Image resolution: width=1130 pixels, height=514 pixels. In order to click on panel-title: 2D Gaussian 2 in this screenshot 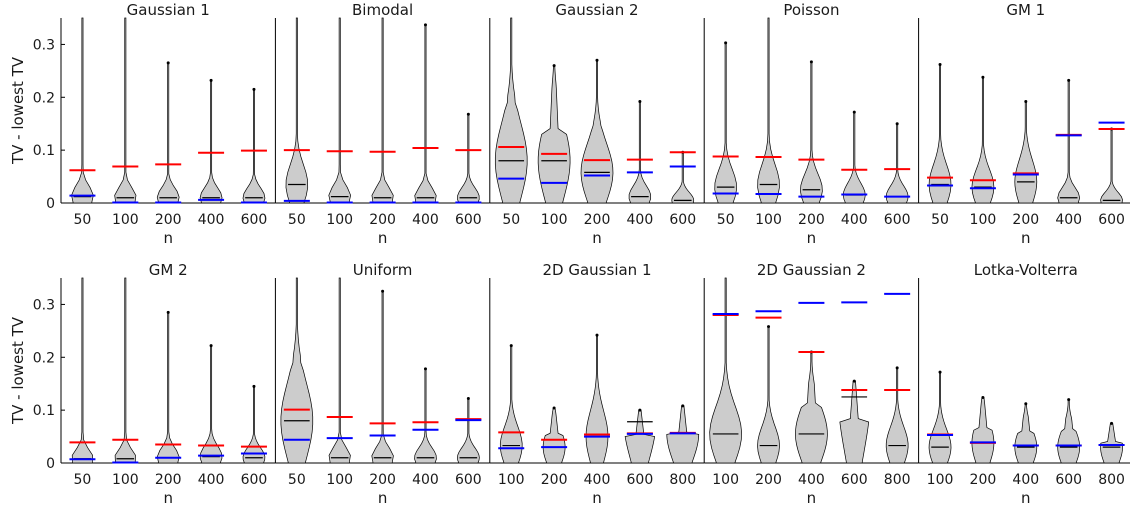, I will do `click(811, 270)`.